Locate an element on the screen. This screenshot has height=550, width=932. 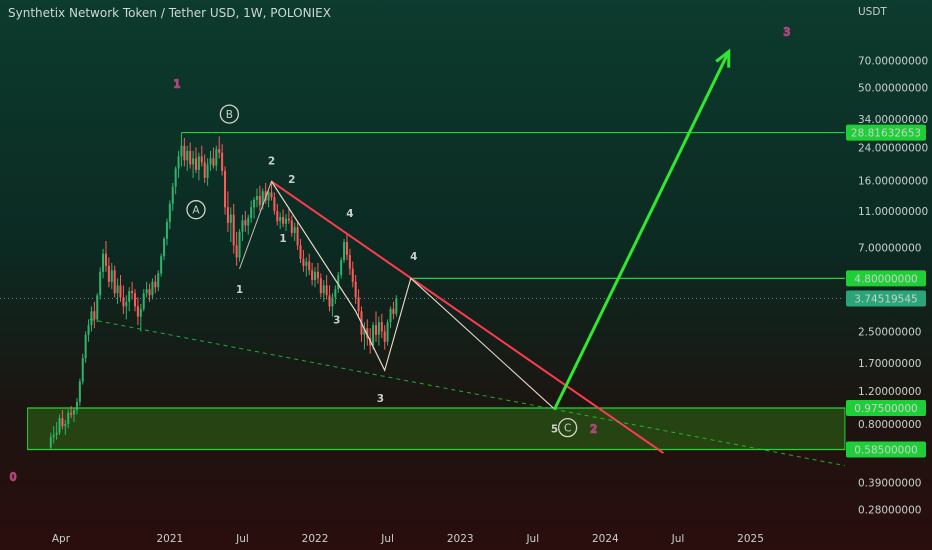
y-tick-label: 0.80000000 is located at coordinates (889, 425).